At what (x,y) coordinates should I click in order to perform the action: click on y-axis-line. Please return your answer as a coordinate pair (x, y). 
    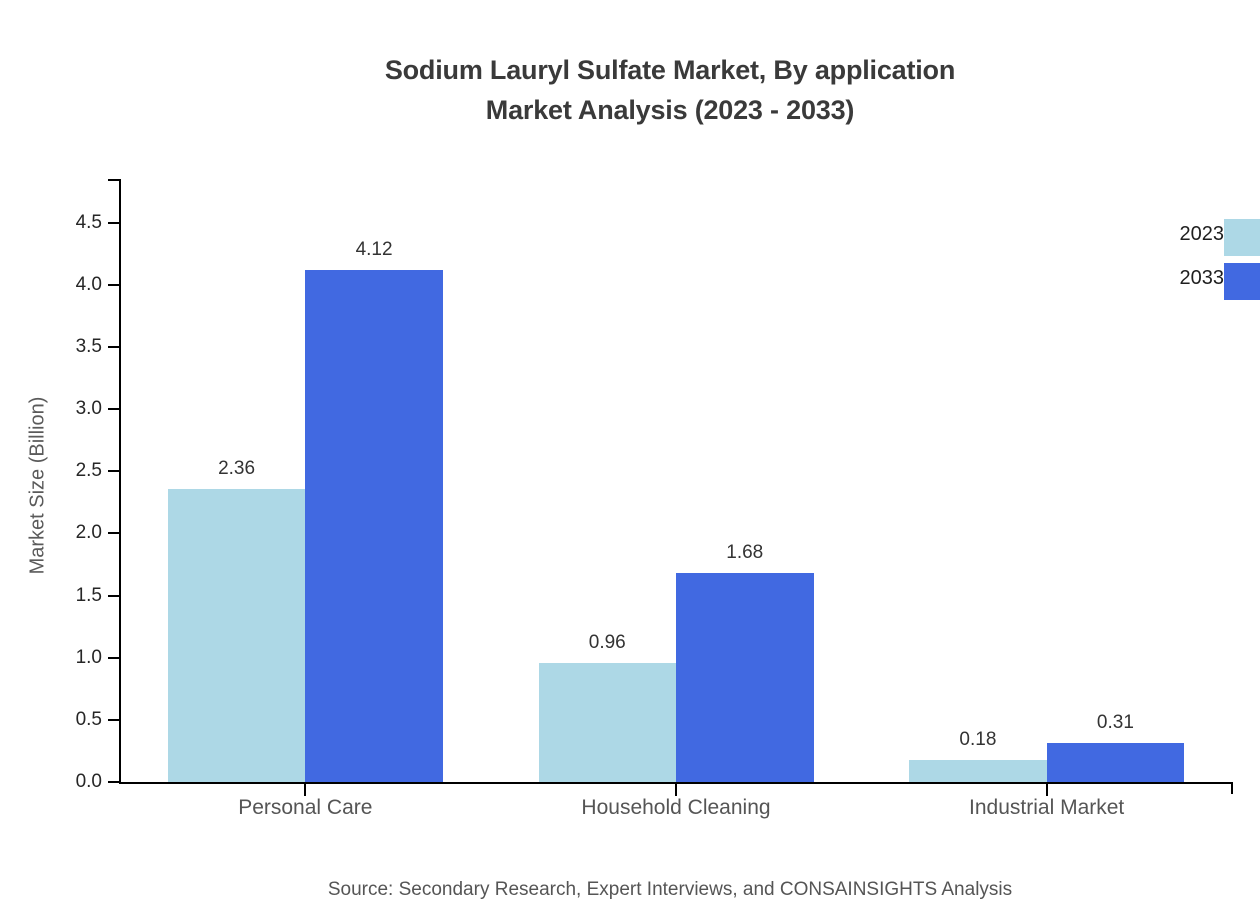
    Looking at the image, I should click on (120, 481).